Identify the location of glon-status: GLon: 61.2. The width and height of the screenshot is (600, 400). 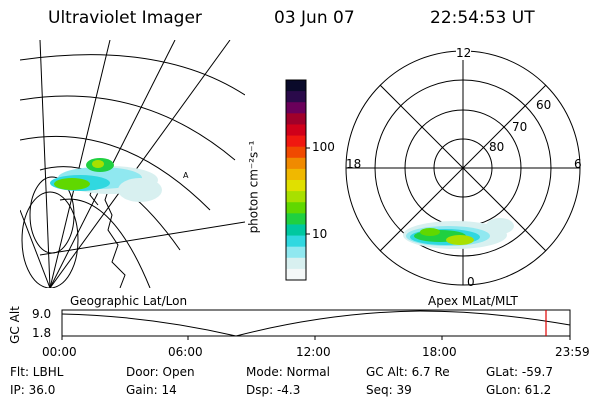
(519, 390).